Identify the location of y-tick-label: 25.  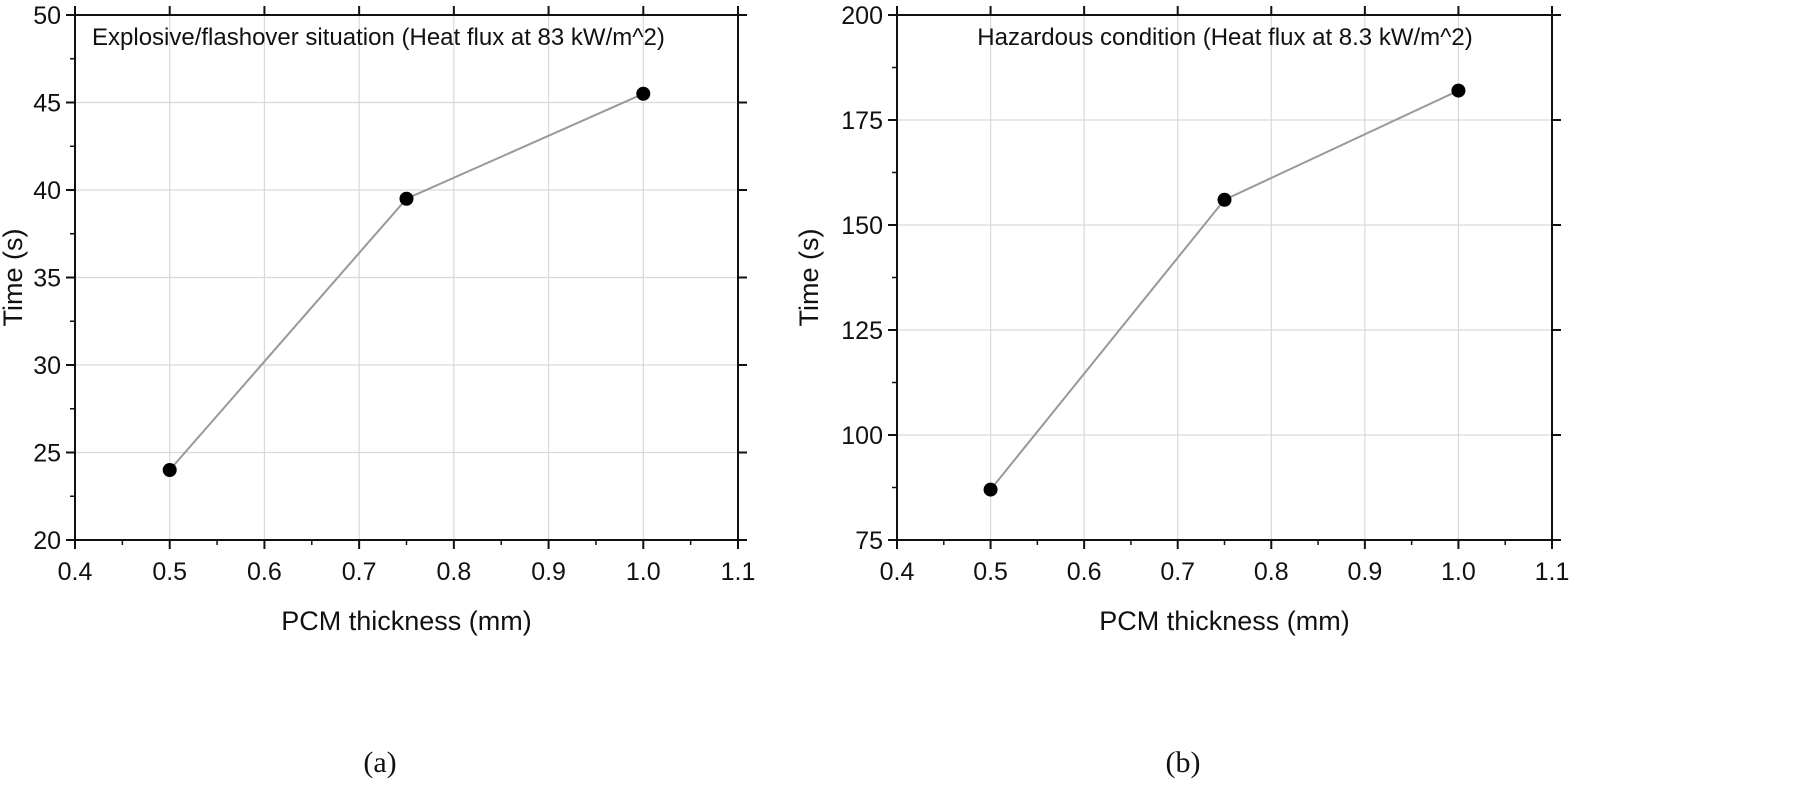
(47, 454).